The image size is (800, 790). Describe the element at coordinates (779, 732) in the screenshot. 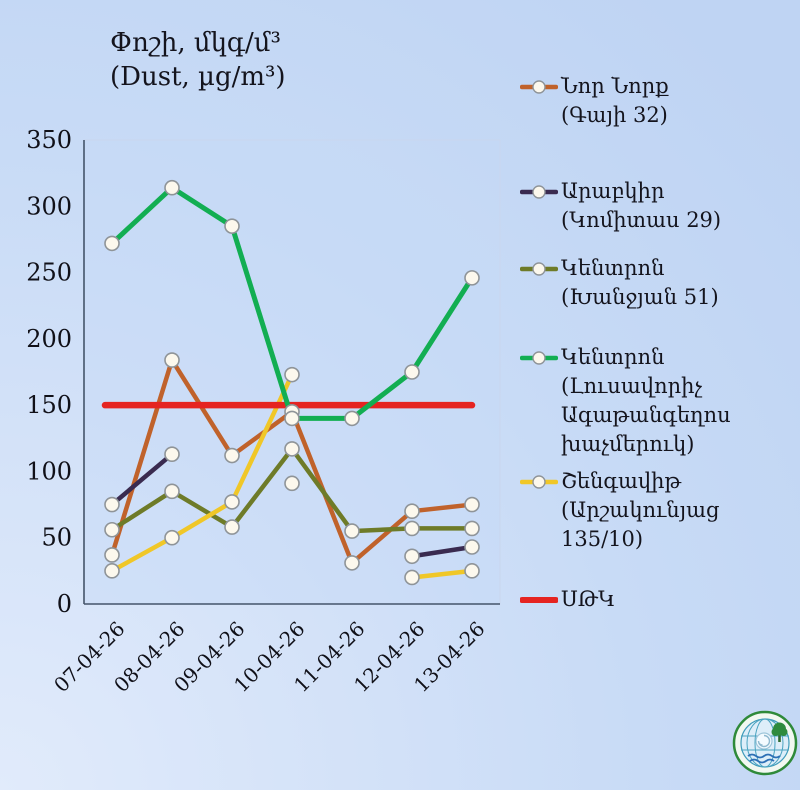

I see `logo-tree-icon` at that location.